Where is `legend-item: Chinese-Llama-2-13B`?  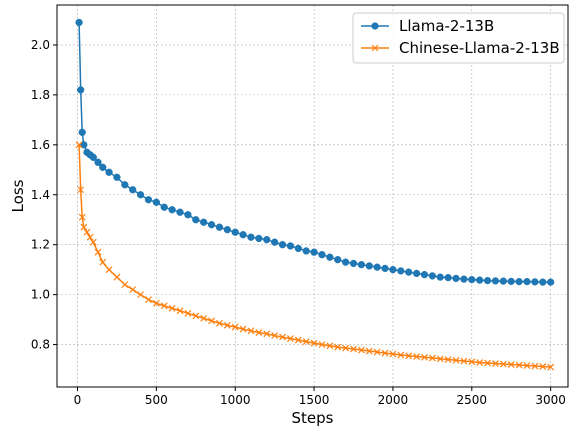
legend-item: Chinese-Llama-2-13B is located at coordinates (460, 48).